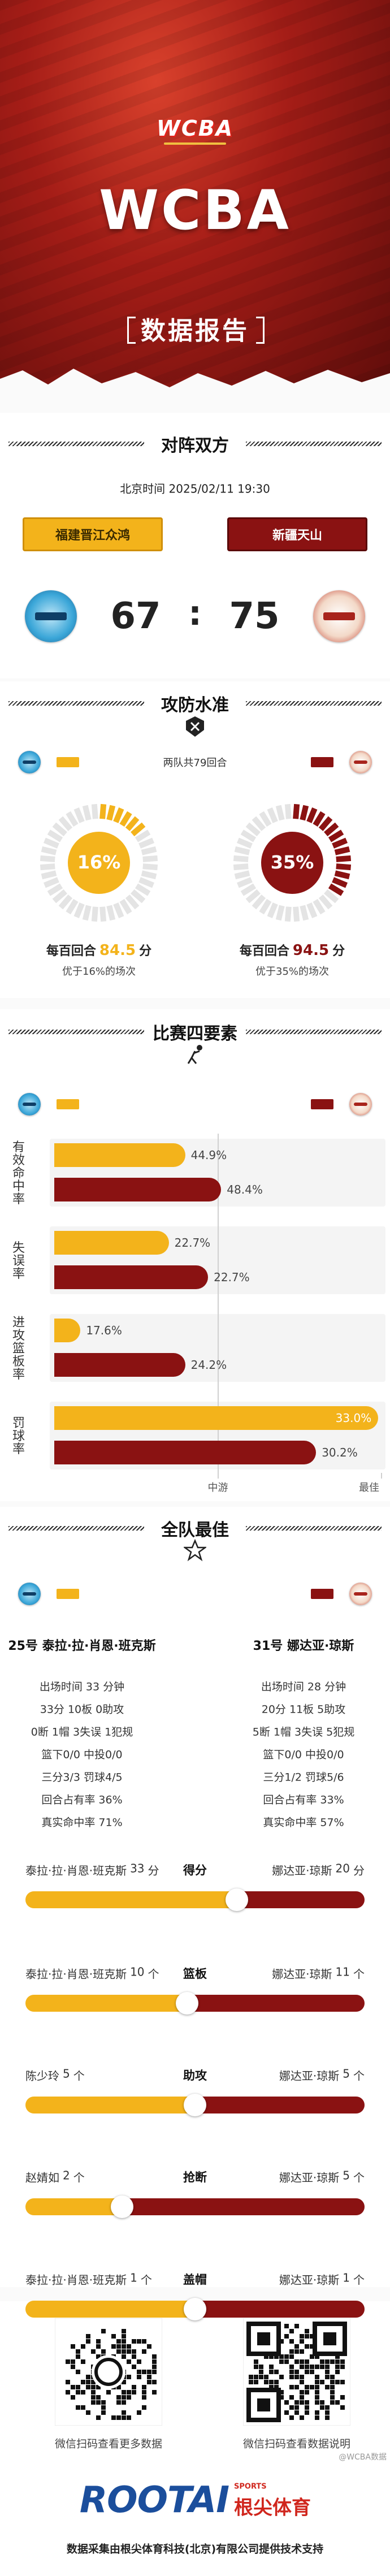 The width and height of the screenshot is (390, 2576). I want to click on donut-center, so click(99, 863).